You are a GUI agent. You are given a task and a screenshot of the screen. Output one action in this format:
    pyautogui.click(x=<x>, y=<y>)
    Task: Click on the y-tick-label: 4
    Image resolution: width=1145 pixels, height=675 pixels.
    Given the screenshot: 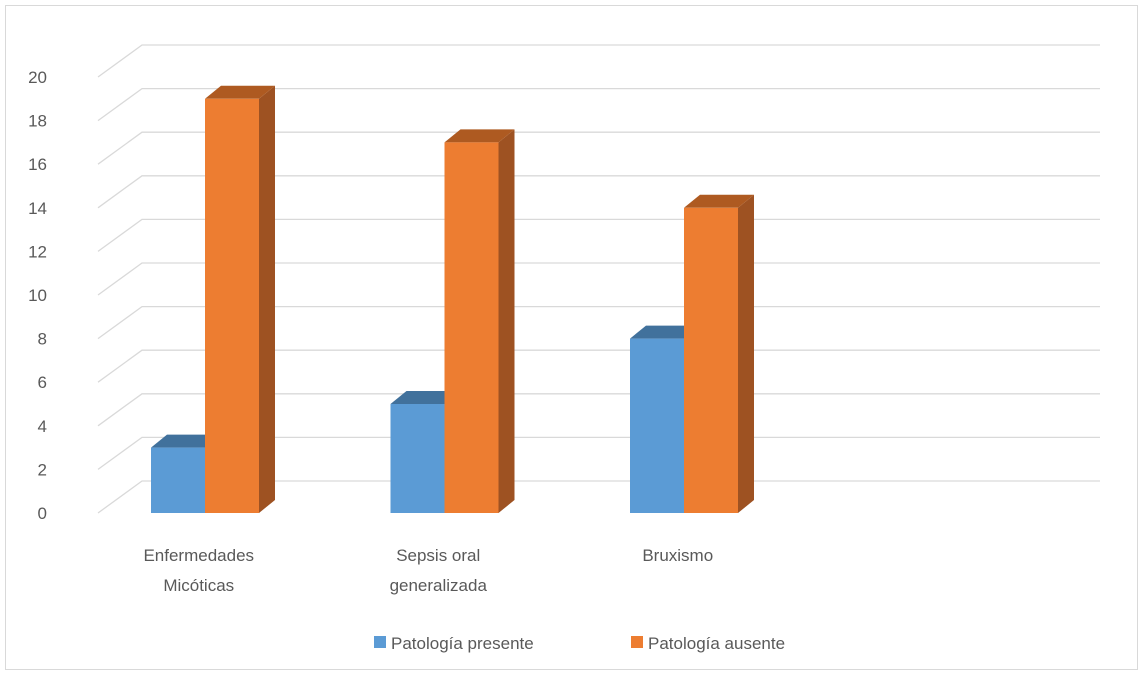 What is the action you would take?
    pyautogui.click(x=42, y=426)
    